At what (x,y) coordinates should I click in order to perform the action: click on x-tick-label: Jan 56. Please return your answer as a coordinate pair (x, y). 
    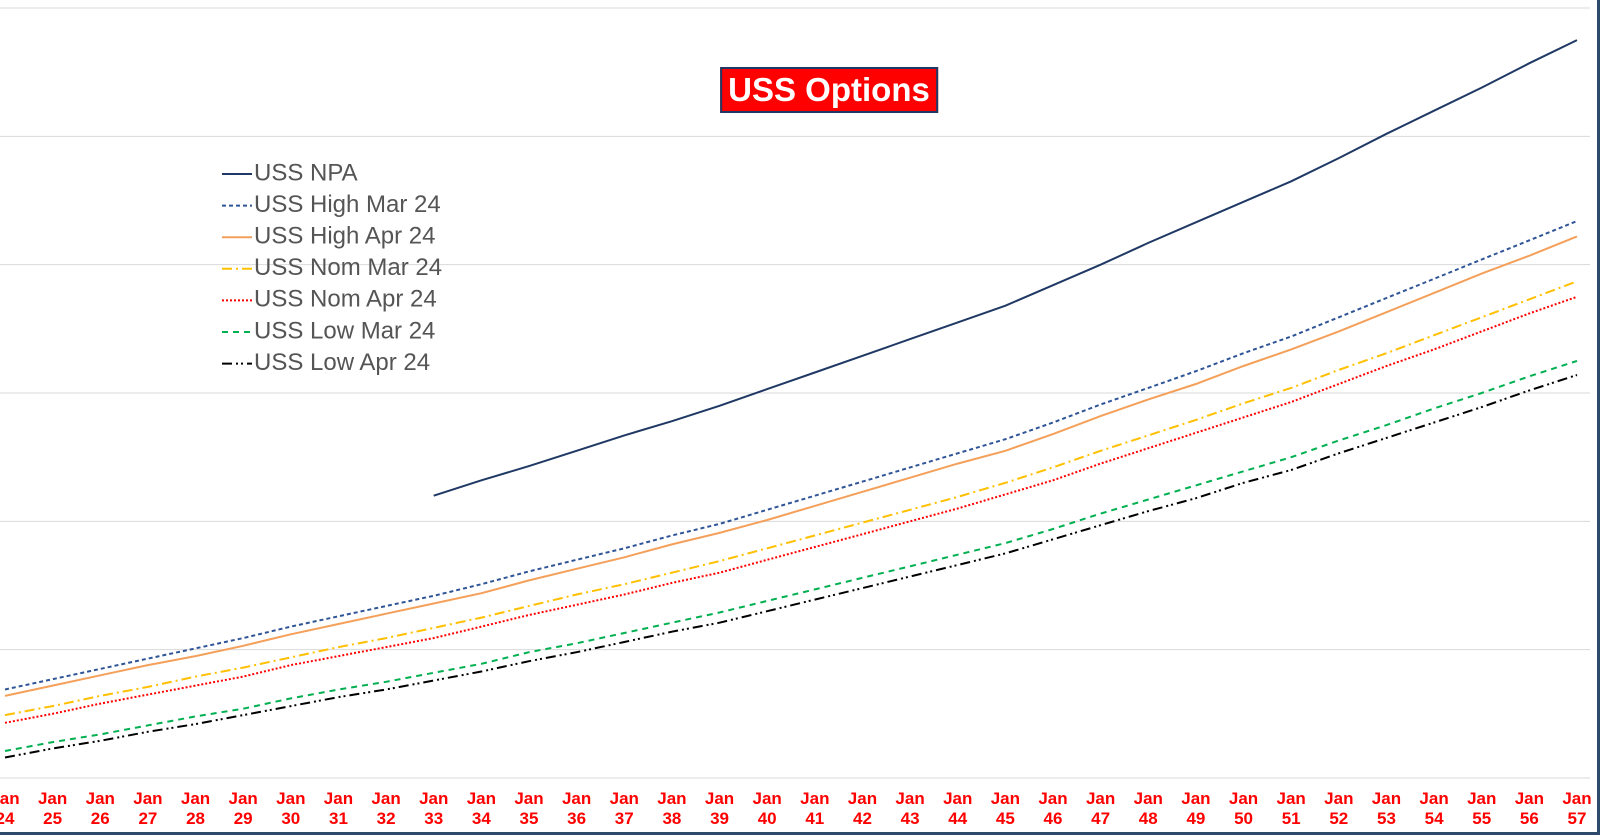
    Looking at the image, I should click on (1529, 808).